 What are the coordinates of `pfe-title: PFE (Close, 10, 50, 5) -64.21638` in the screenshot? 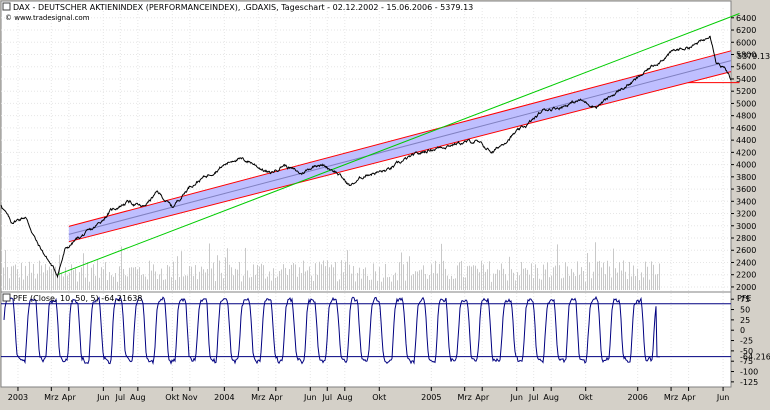 It's located at (77, 298).